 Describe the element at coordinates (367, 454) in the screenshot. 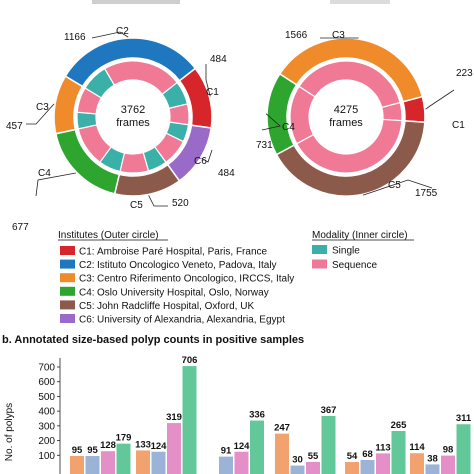

I see `bar-value-label: 68` at that location.